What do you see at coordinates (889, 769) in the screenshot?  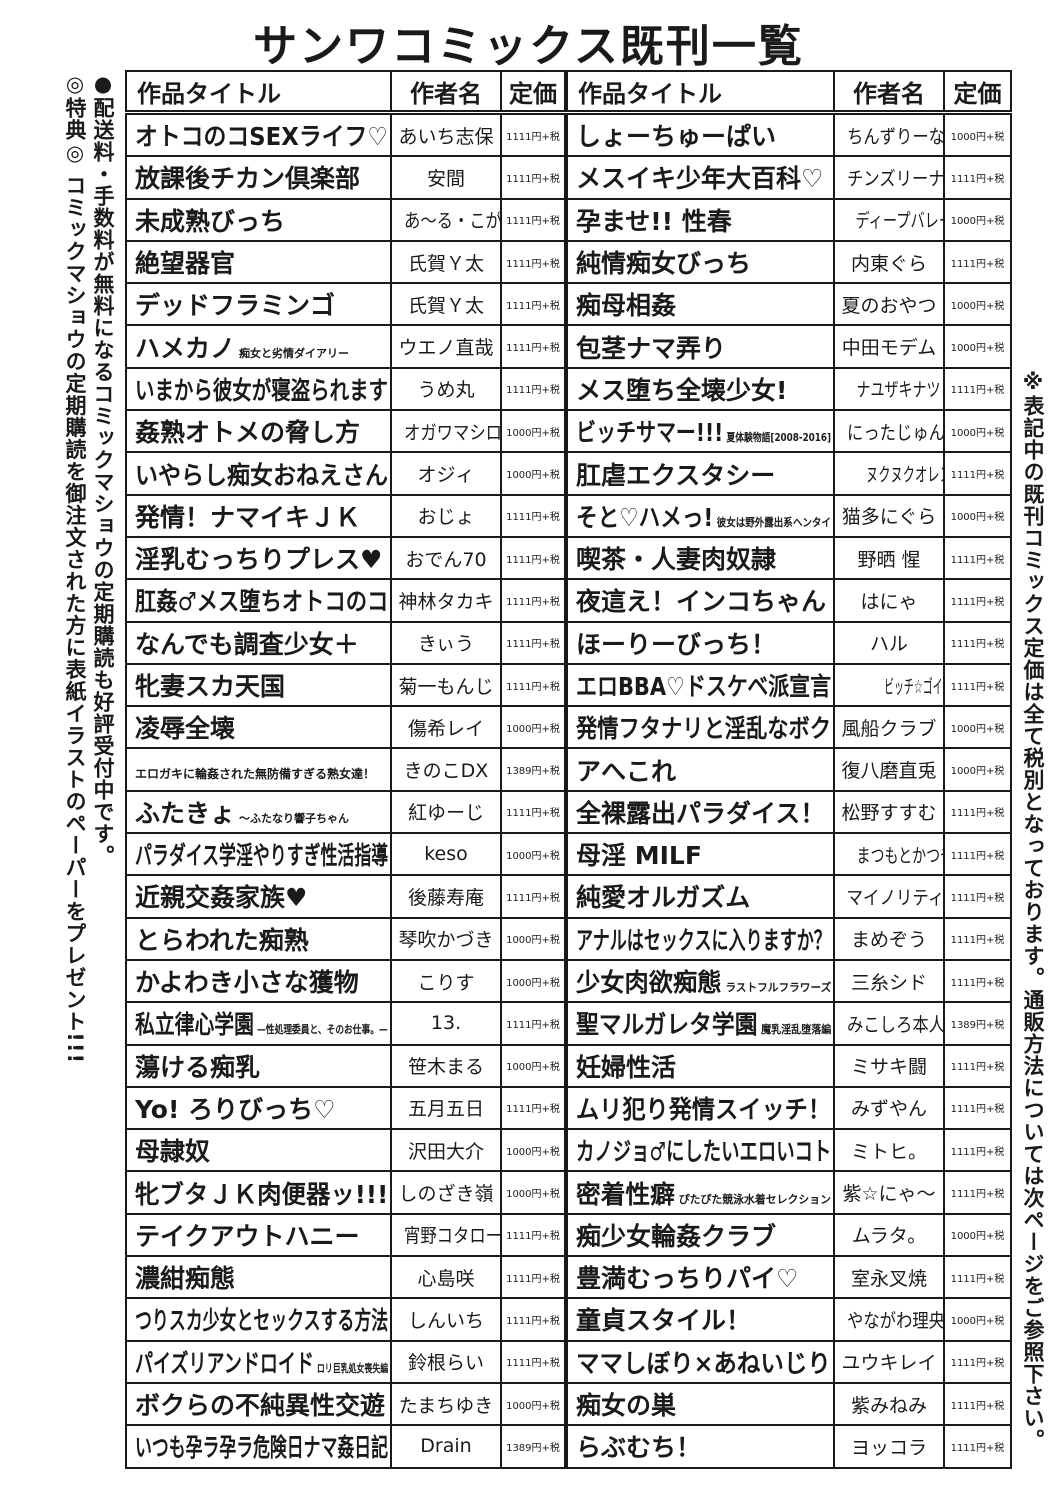 I see `author-cell: 復八磨直兎` at bounding box center [889, 769].